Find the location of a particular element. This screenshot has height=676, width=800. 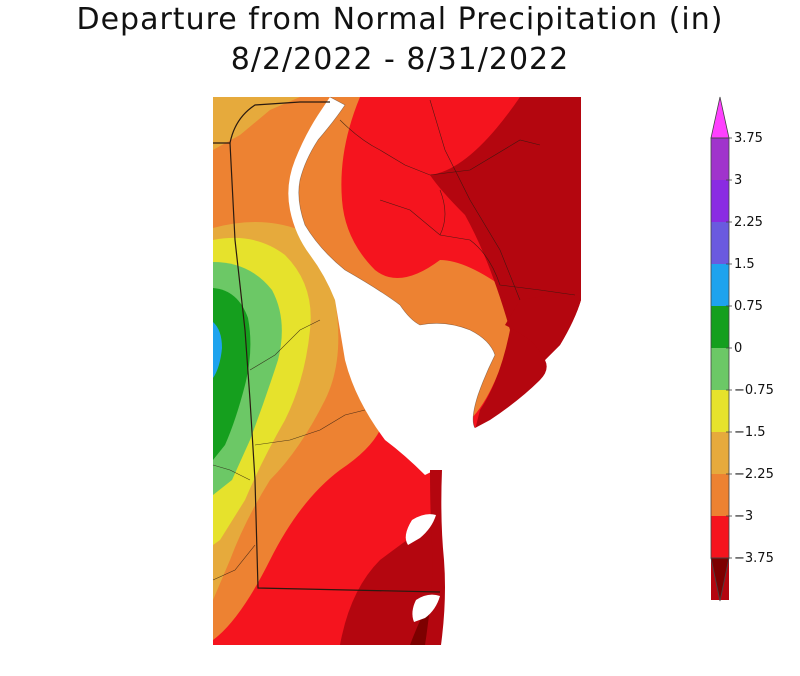

legend-tick-label: 0.75 is located at coordinates (748, 306).